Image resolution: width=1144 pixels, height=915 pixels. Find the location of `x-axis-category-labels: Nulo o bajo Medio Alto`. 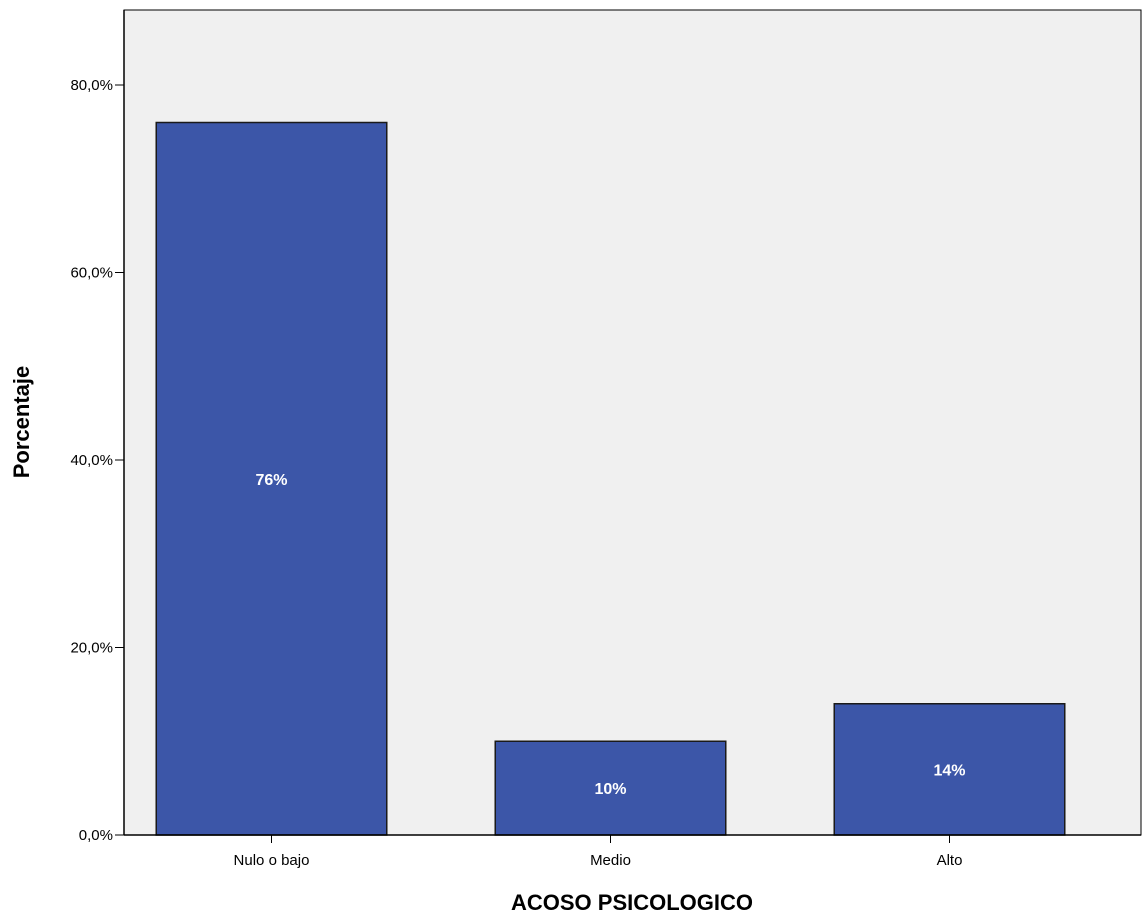

x-axis-category-labels: Nulo o bajo Medio Alto is located at coordinates (598, 852).